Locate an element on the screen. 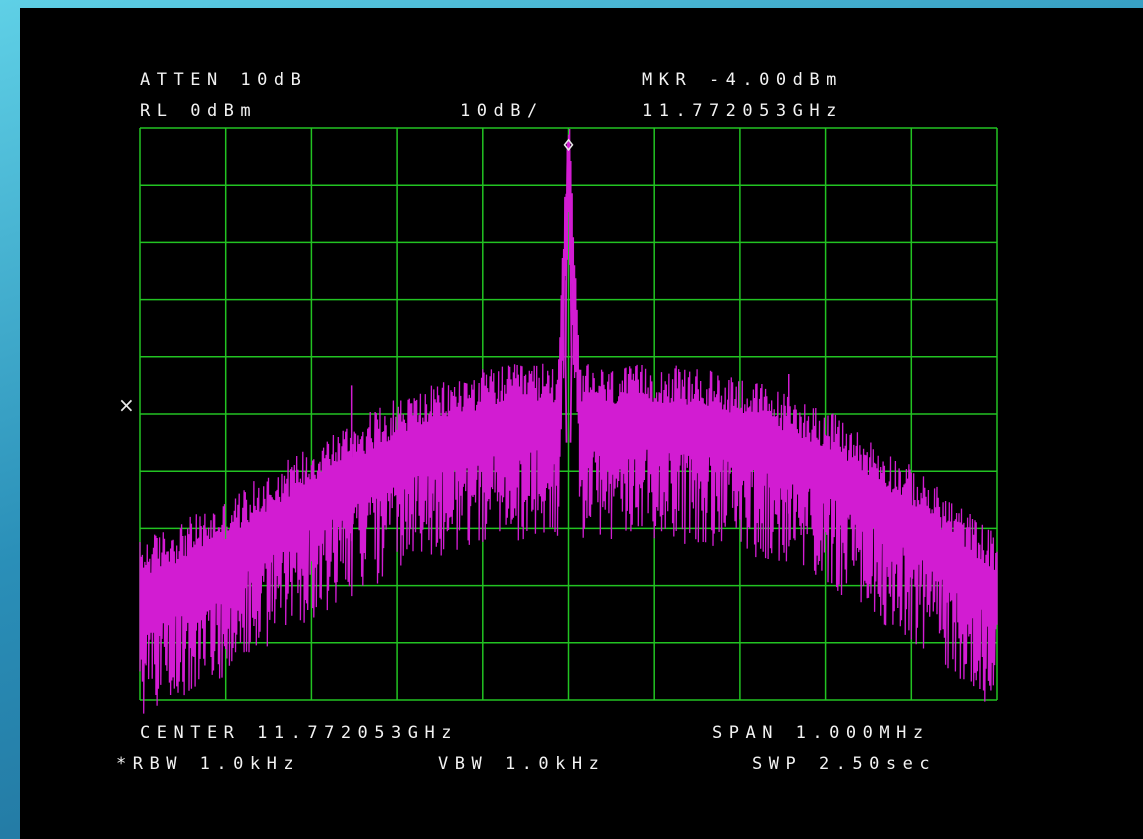 The image size is (1143, 839). atten-readout: ATTEN 10dB is located at coordinates (224, 80).